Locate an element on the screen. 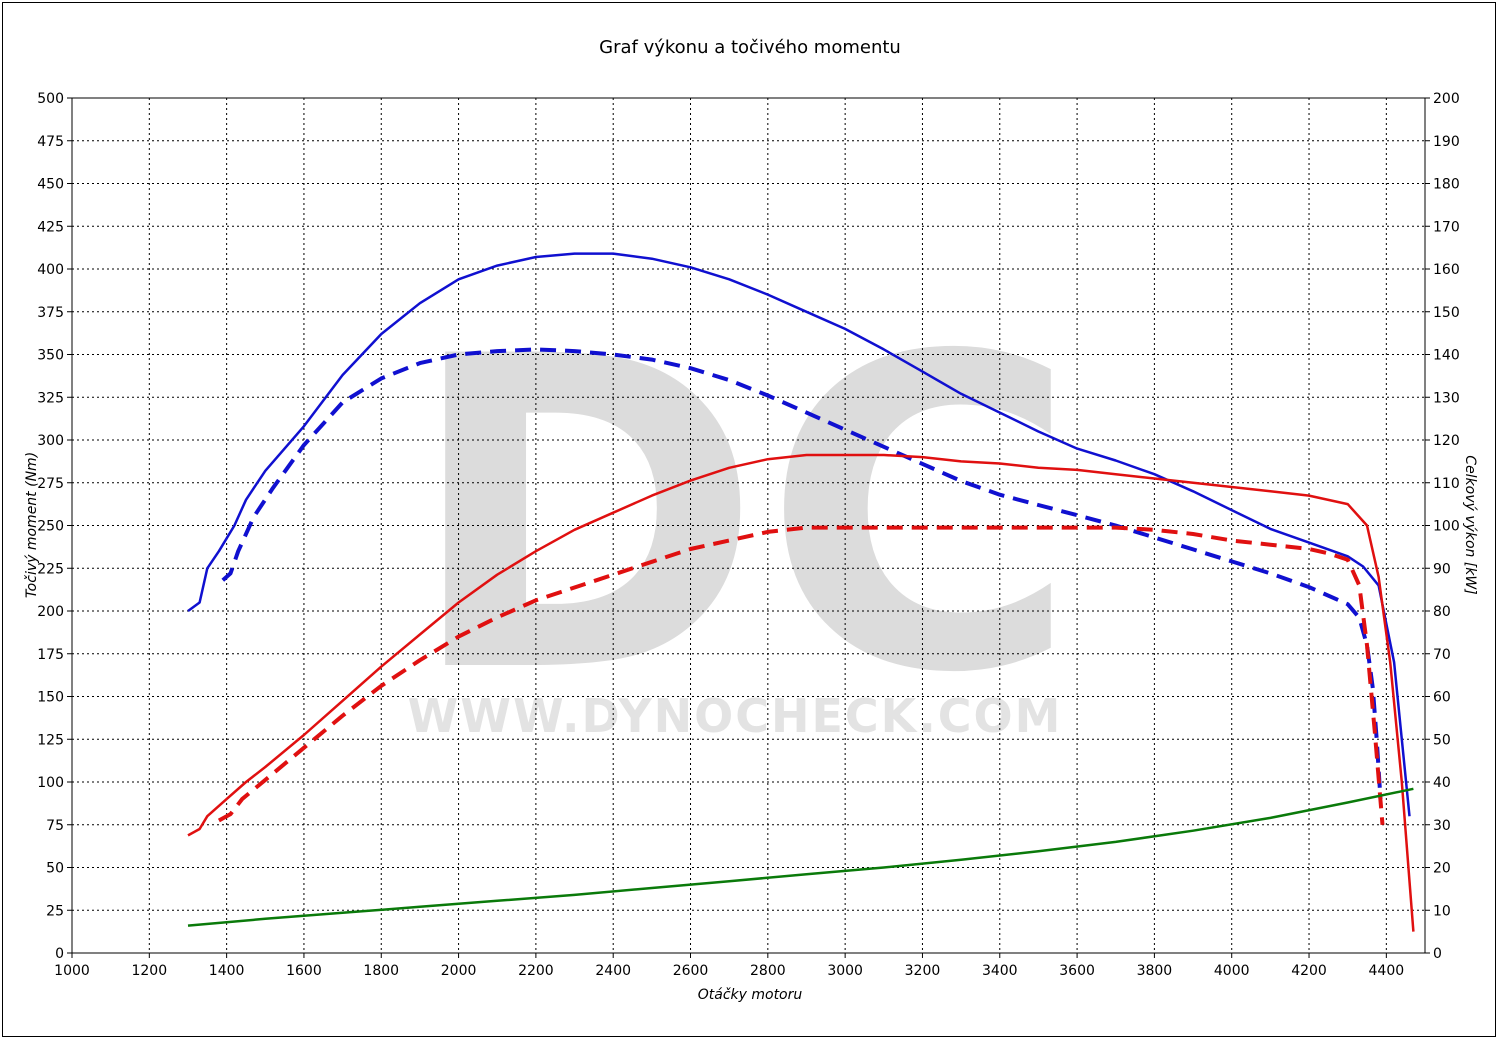 Image resolution: width=1500 pixels, height=1041 pixels. left-axis-label: Točivý moment (Nm) is located at coordinates (32, 525).